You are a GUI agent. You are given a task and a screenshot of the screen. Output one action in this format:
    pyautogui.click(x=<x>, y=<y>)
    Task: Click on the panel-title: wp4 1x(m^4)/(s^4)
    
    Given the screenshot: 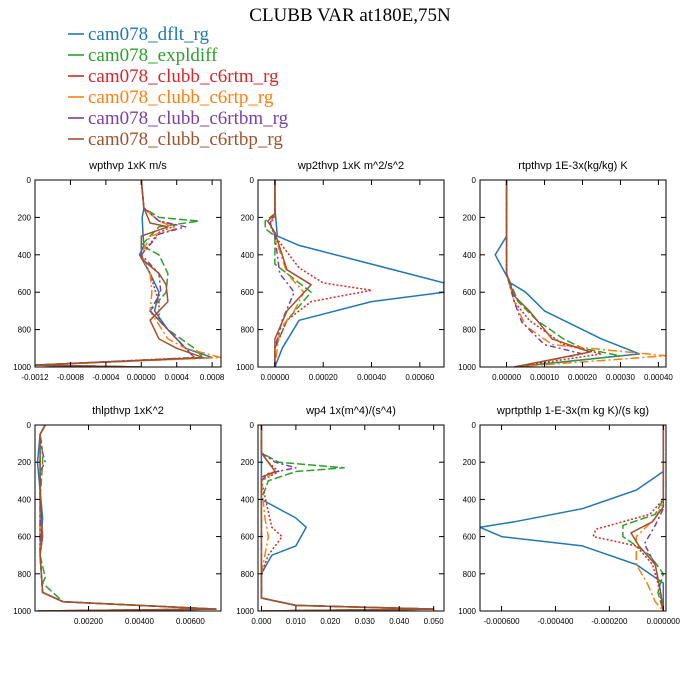 What is the action you would take?
    pyautogui.click(x=350, y=411)
    